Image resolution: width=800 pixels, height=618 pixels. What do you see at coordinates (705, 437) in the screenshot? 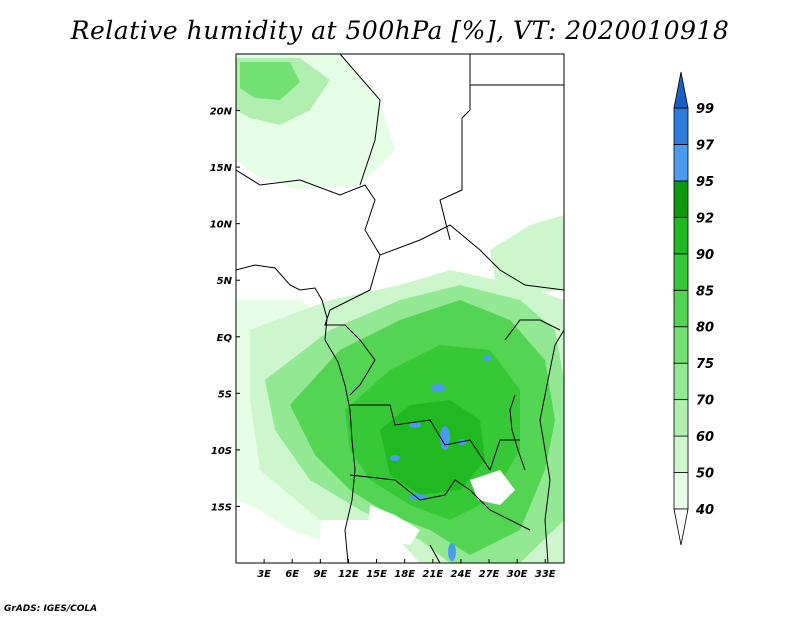
I see `colorbar-level-label: 60` at bounding box center [705, 437].